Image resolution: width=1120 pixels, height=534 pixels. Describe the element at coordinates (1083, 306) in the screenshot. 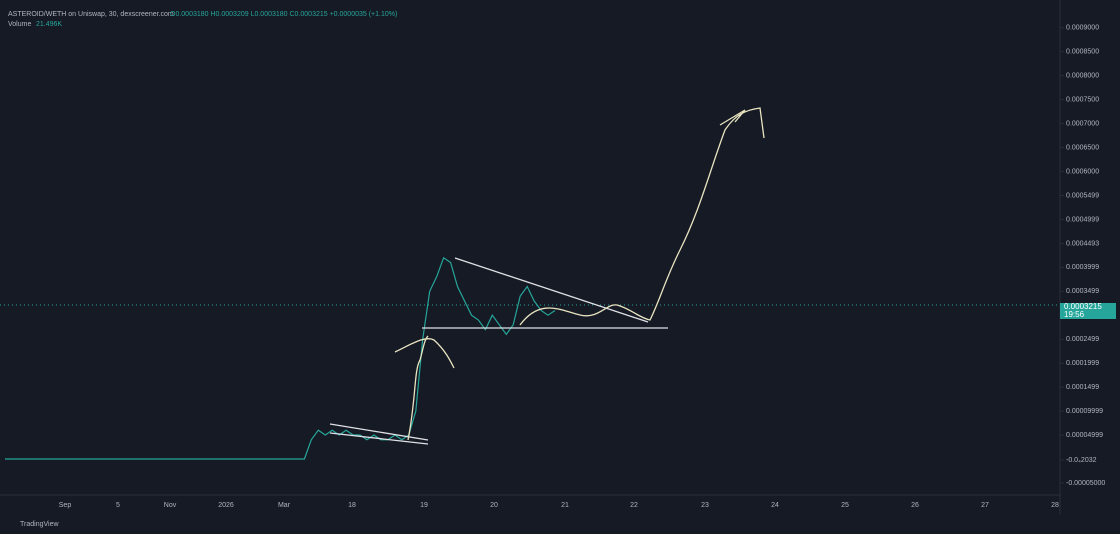

I see `last-price: 0.0003215` at that location.